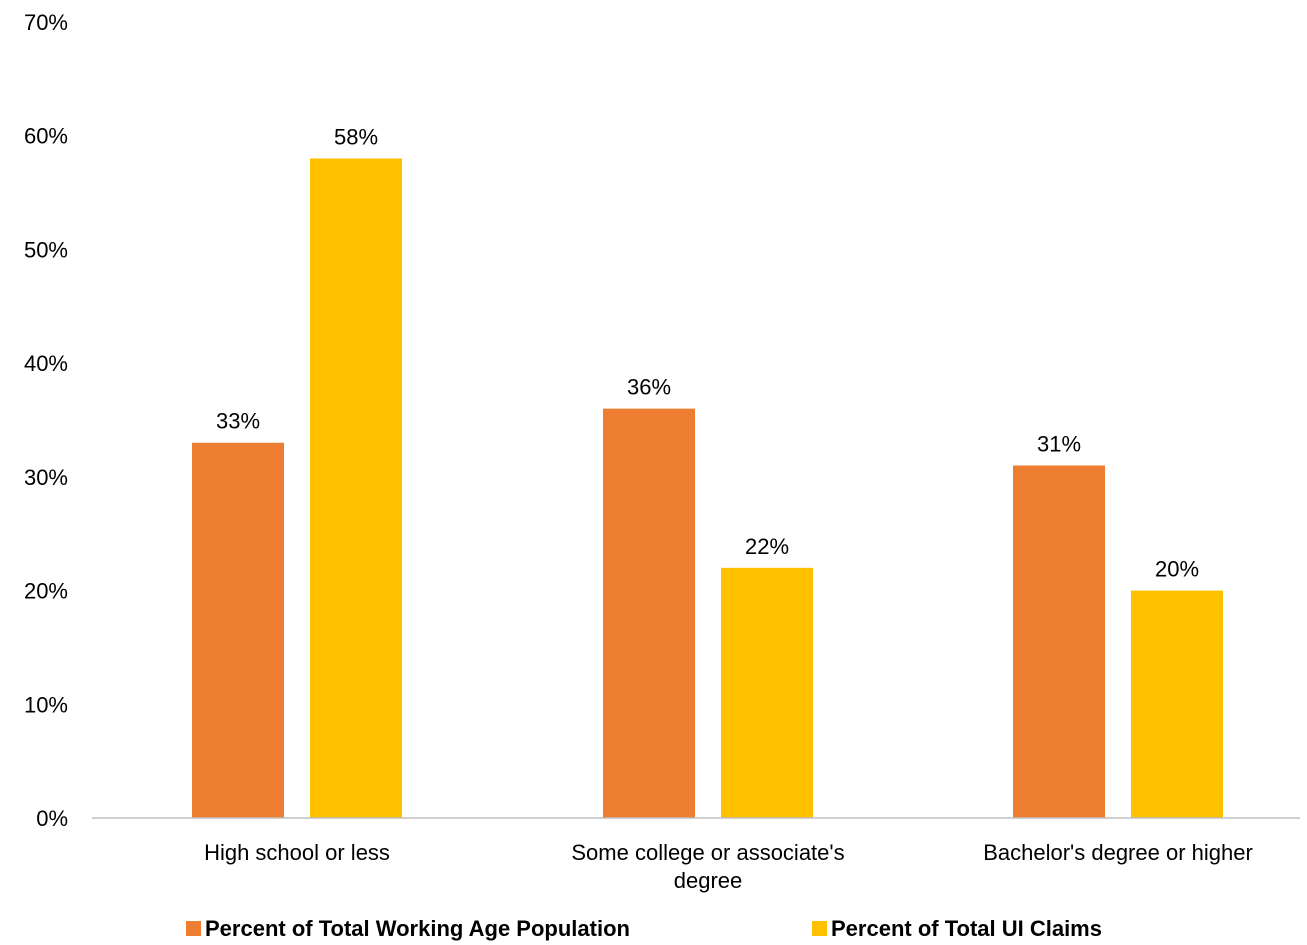 The image size is (1307, 945). I want to click on y-tick-label: 20%, so click(46, 591).